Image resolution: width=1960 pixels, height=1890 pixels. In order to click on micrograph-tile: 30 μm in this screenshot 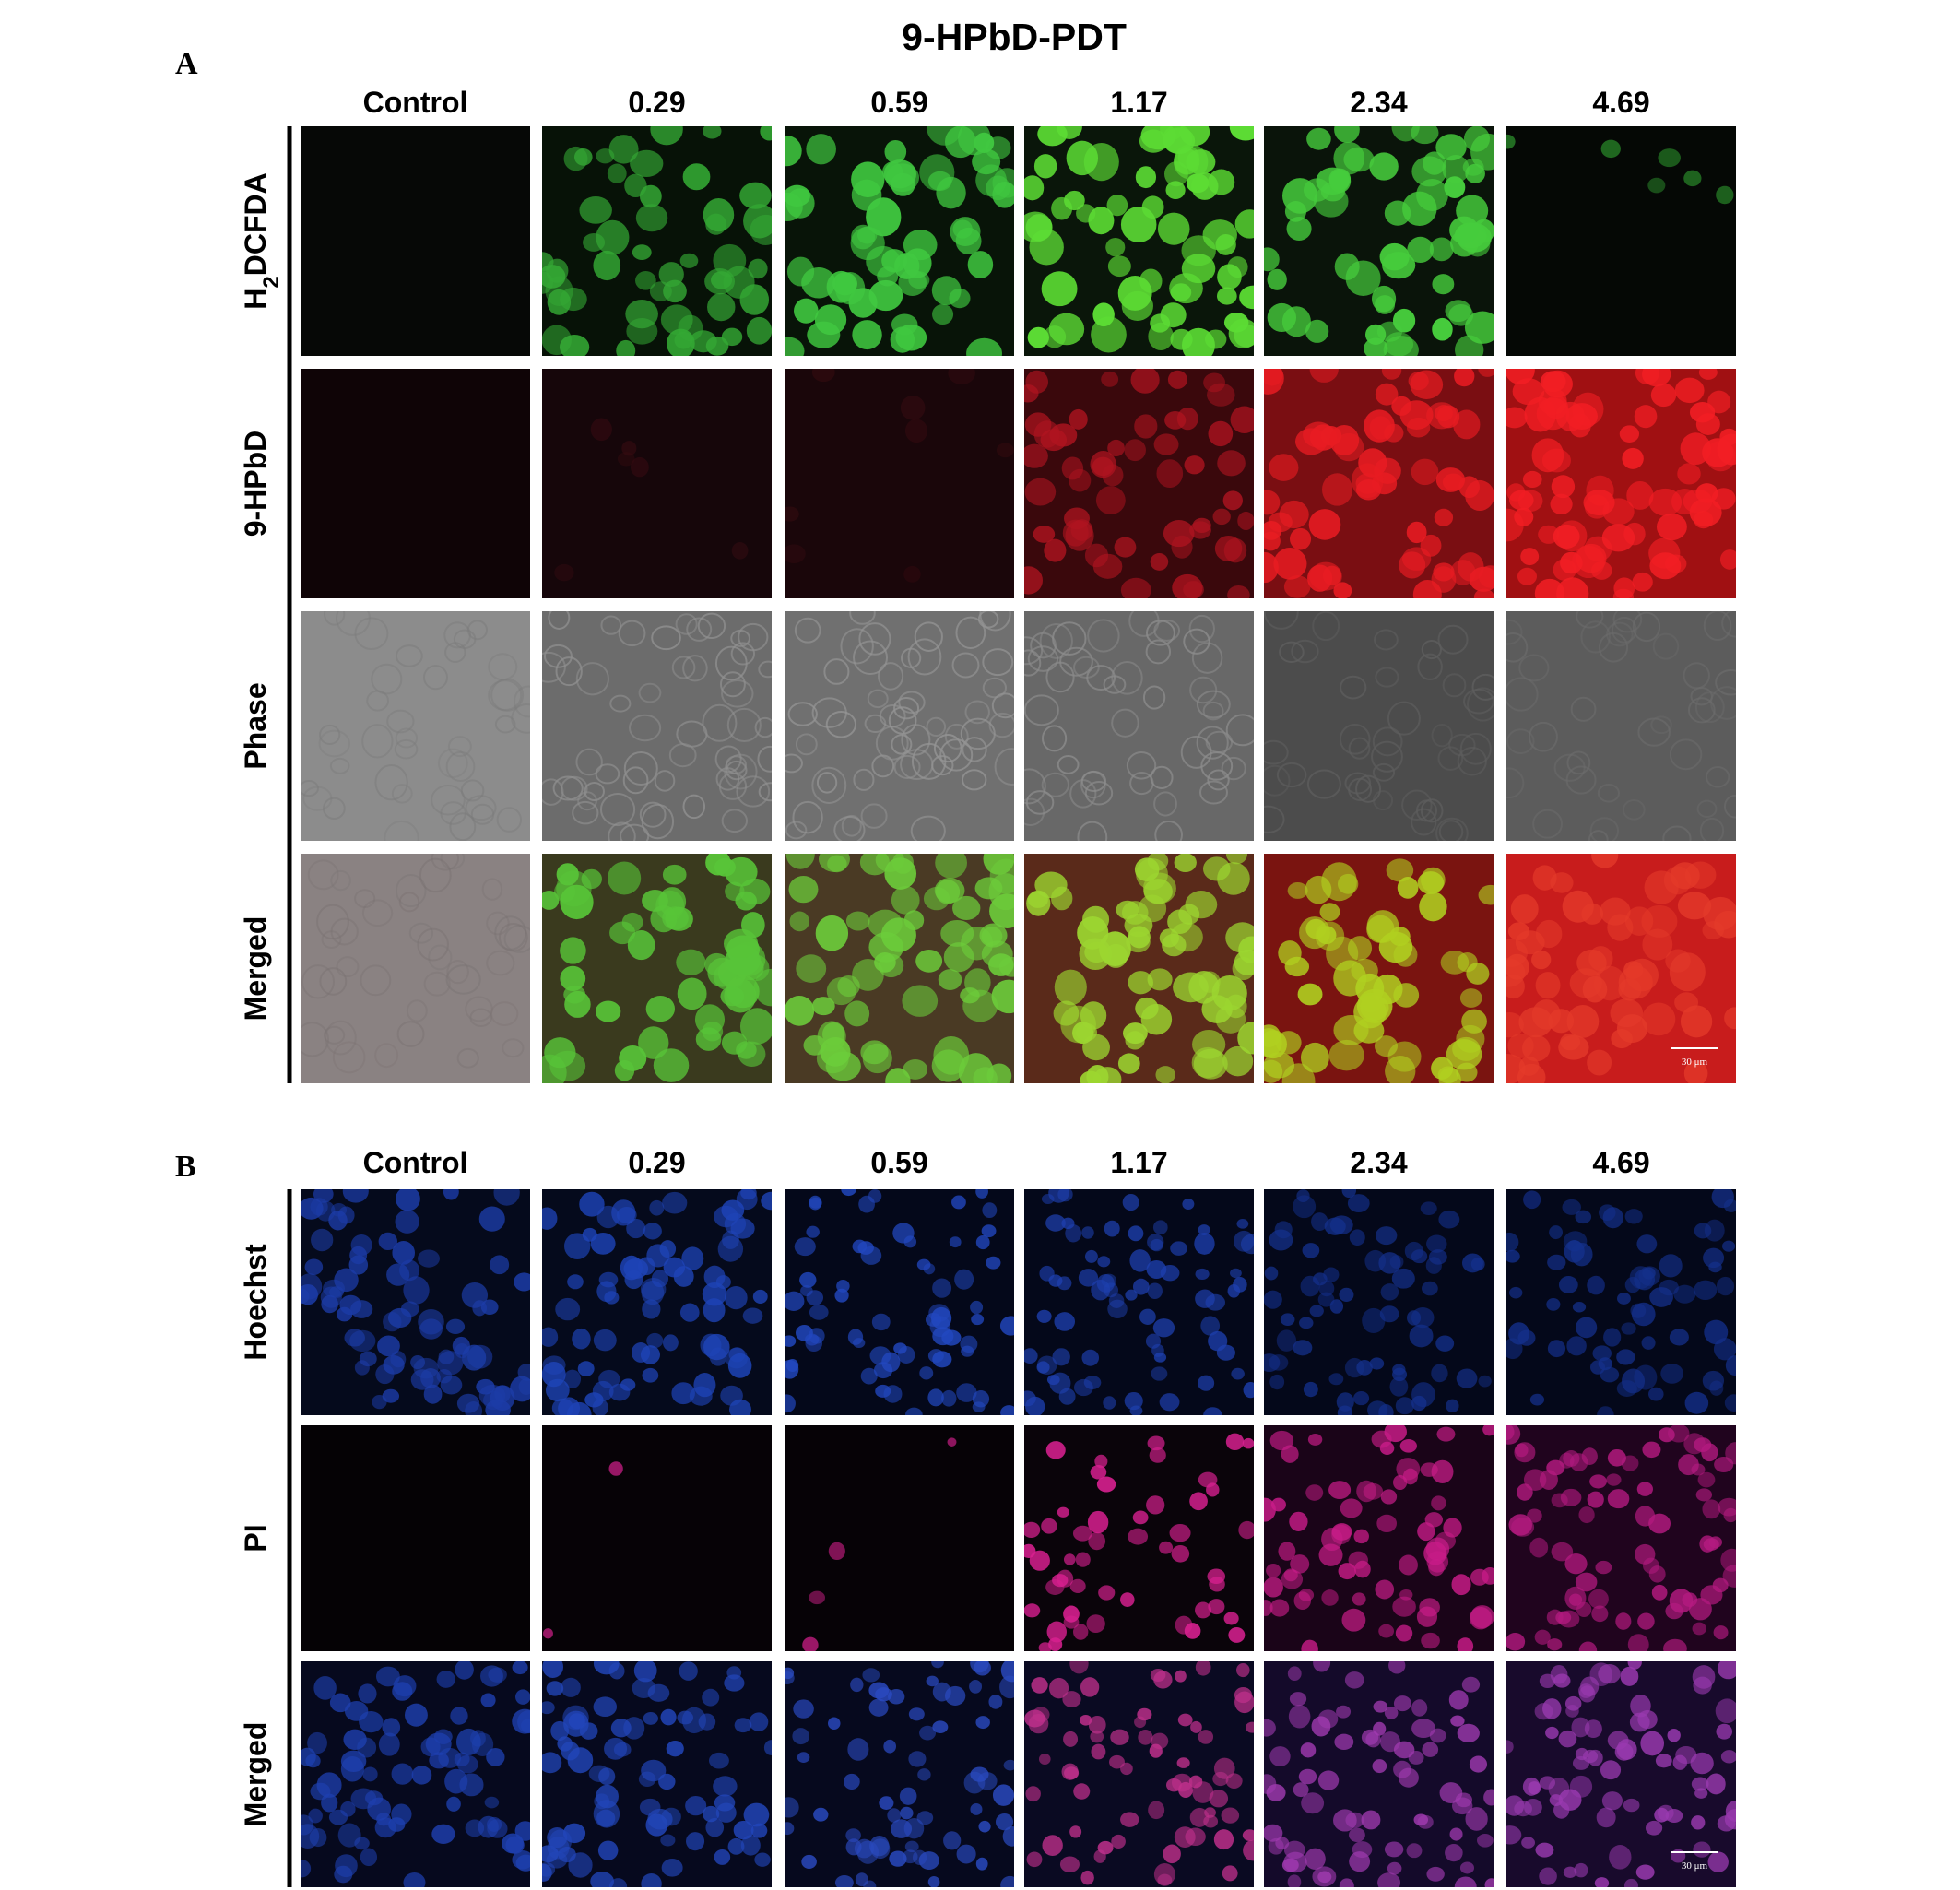, I will do `click(1621, 1774)`.